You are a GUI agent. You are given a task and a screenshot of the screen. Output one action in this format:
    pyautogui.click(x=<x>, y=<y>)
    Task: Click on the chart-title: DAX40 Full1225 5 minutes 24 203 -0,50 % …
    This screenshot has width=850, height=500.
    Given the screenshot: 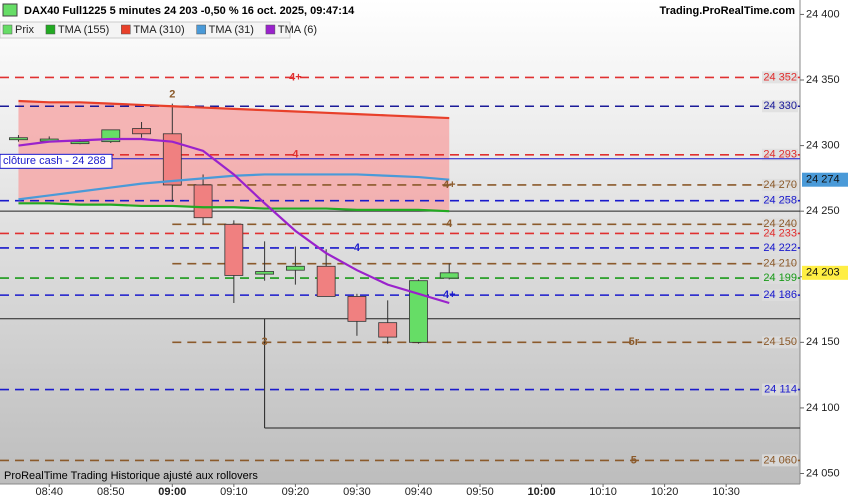 What is the action you would take?
    pyautogui.click(x=189, y=11)
    